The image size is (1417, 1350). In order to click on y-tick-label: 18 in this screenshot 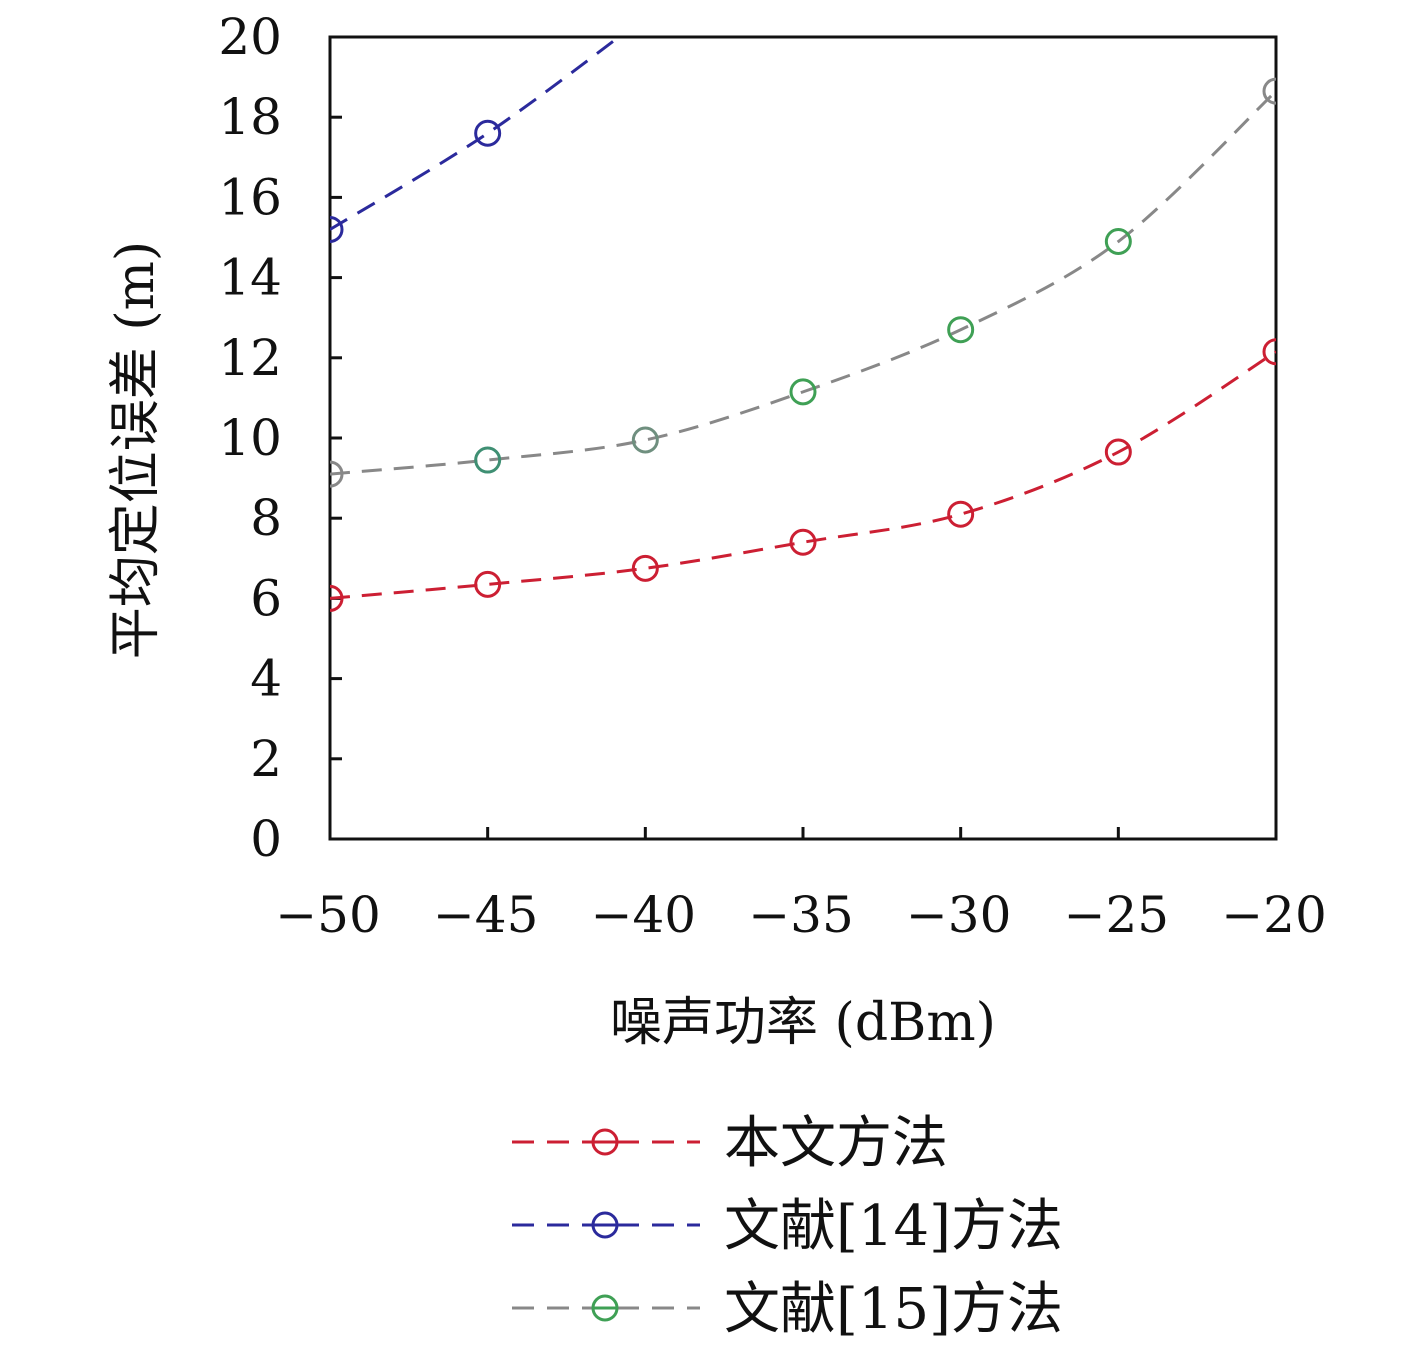, I will do `click(250, 117)`.